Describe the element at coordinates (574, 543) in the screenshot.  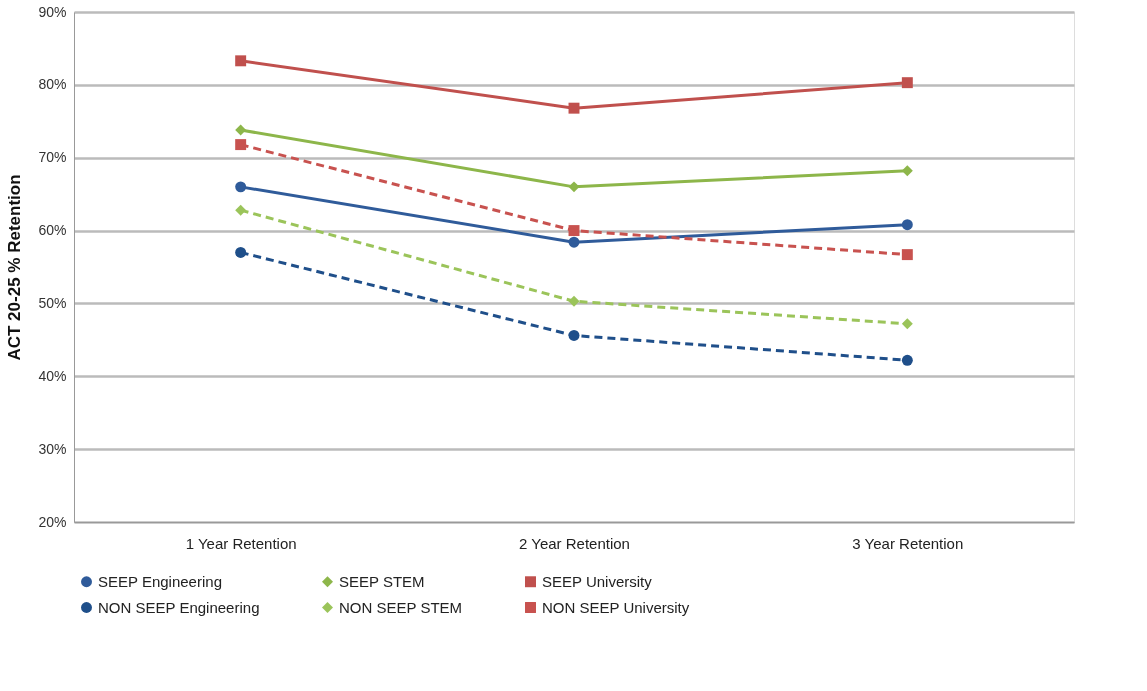
I see `x-tick-label: 2 Year Retention` at that location.